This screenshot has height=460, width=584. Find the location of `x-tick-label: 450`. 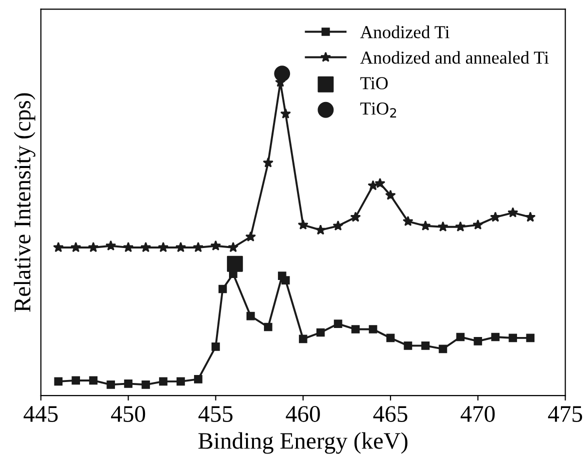

x-tick-label: 450 is located at coordinates (128, 414).